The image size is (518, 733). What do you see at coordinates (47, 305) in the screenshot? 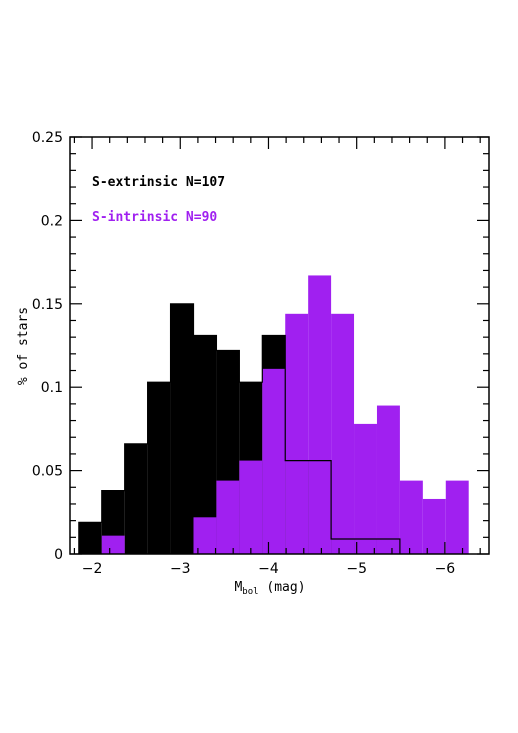
I see `y-tick-label: 0.15` at bounding box center [47, 305].